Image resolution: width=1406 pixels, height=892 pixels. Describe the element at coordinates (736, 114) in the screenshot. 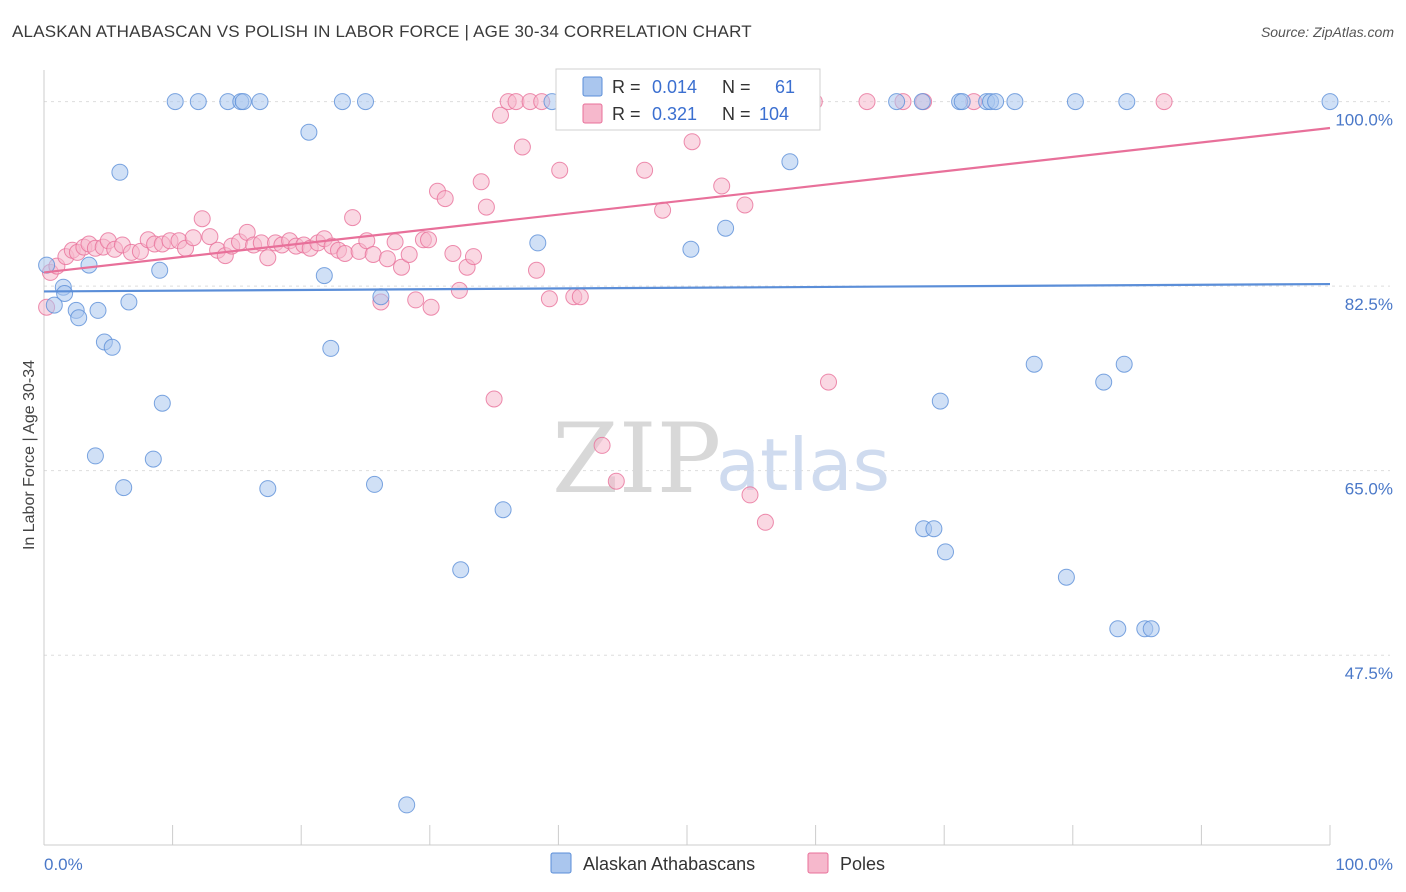

I see `legend-n-label-2: N =` at that location.